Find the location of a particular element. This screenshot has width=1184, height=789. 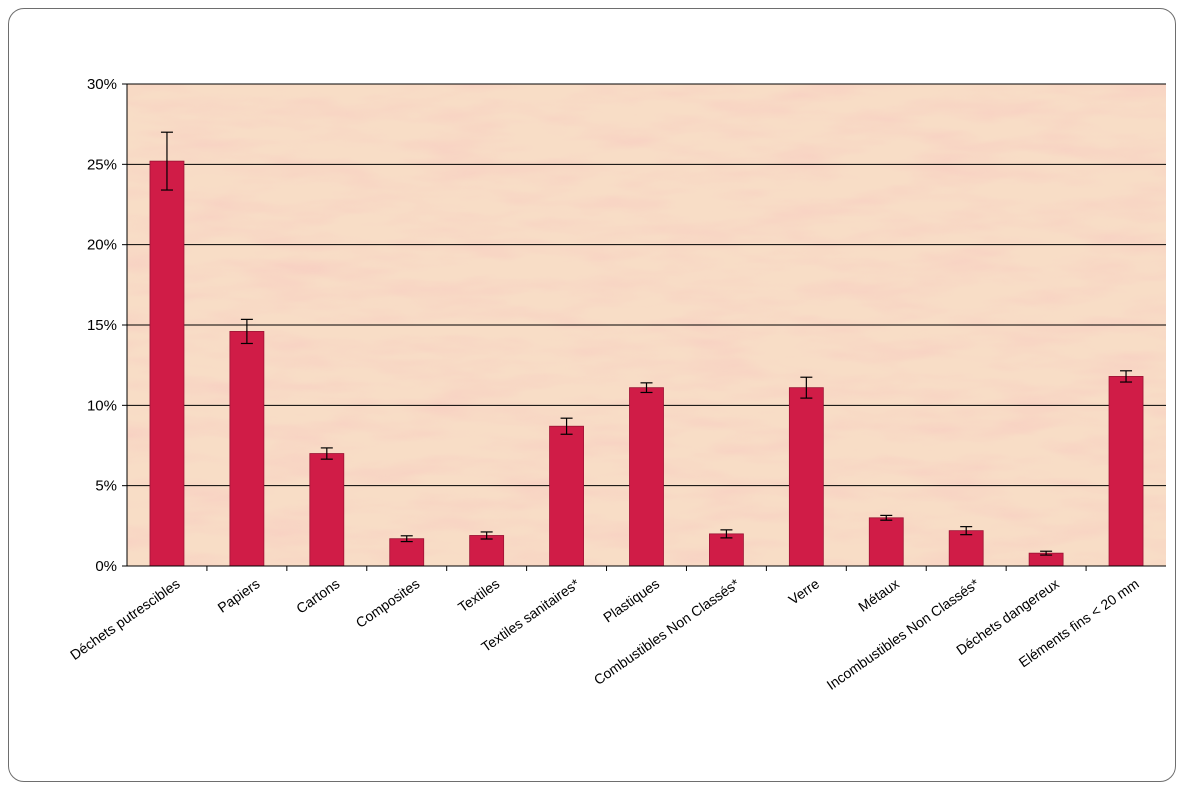

category-label: Verre is located at coordinates (803, 591).